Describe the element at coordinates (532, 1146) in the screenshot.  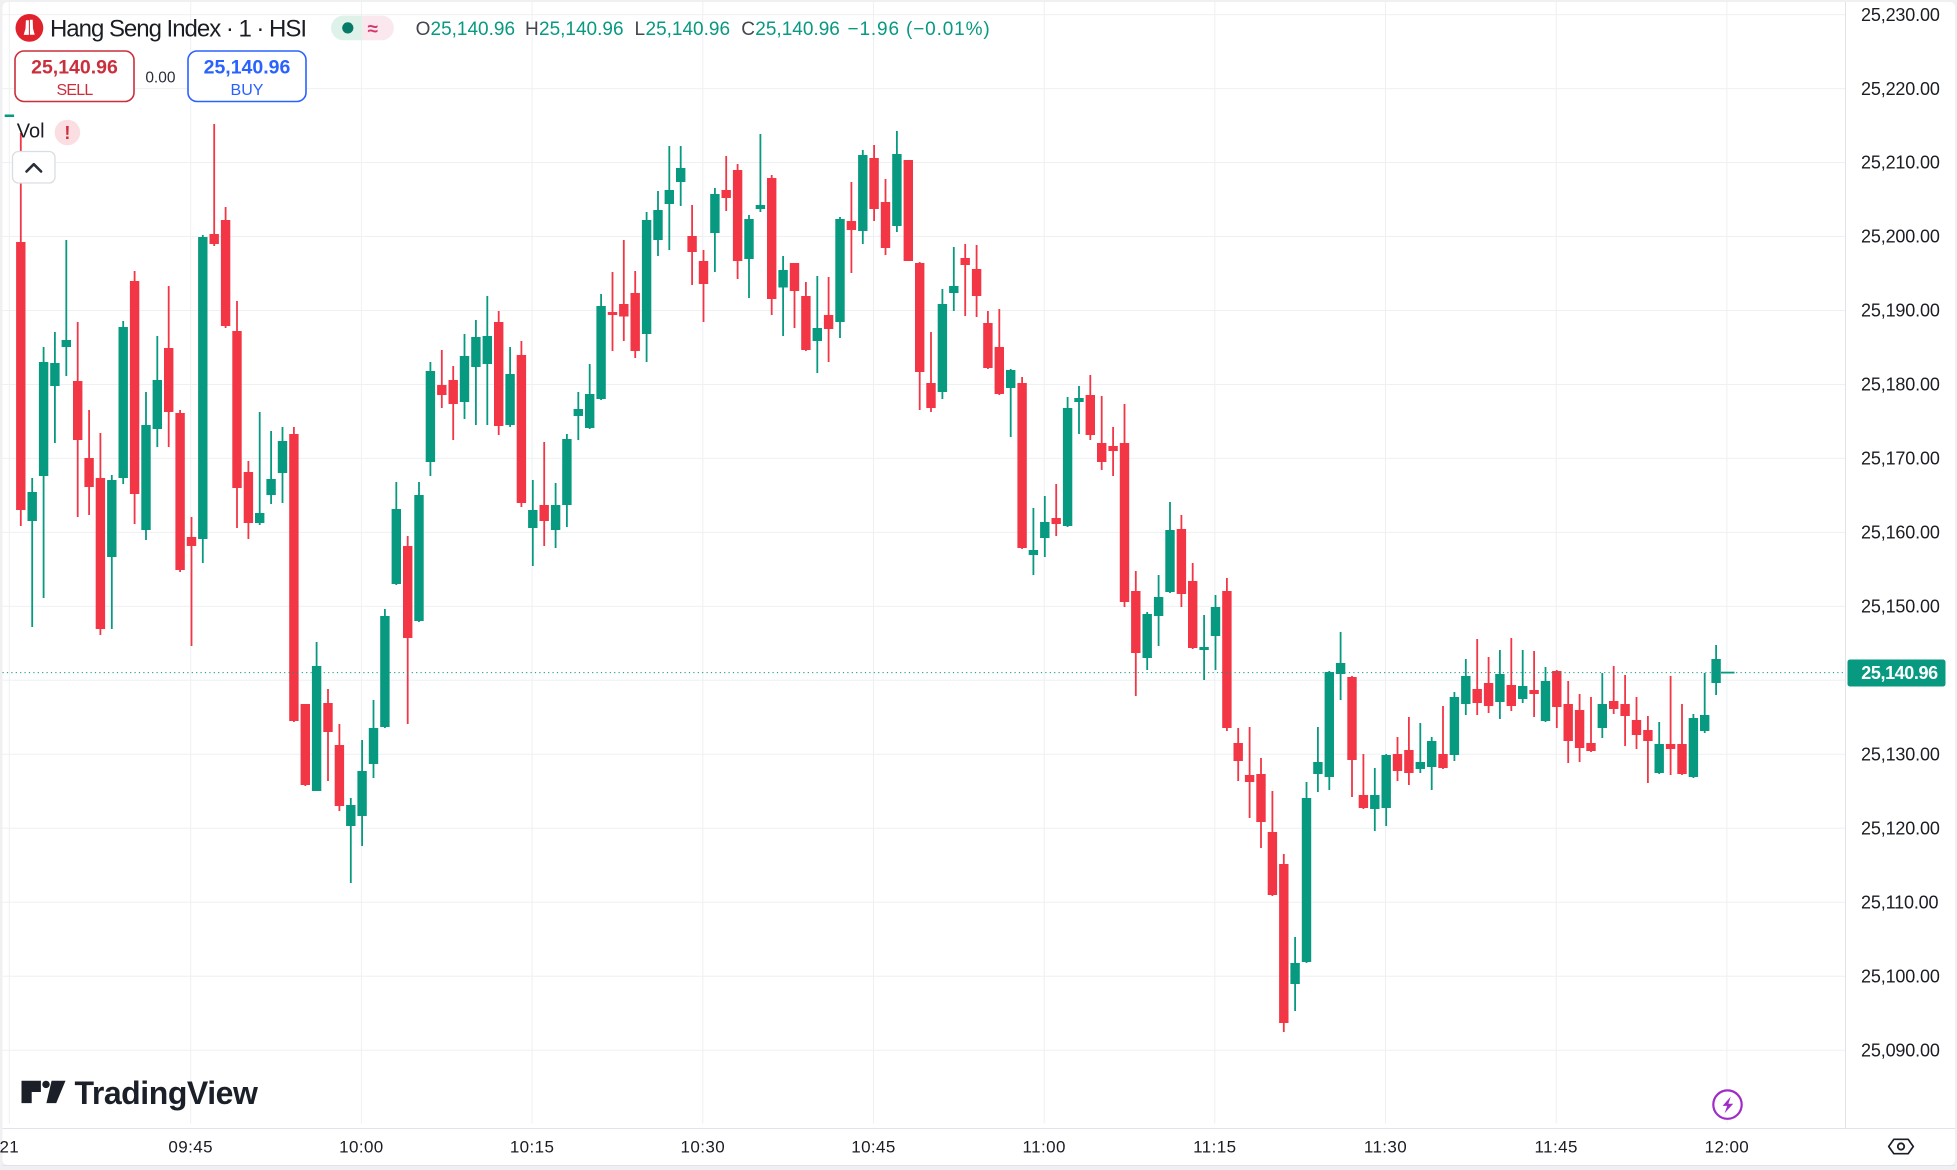
I see `svg-text: 10:15` at that location.